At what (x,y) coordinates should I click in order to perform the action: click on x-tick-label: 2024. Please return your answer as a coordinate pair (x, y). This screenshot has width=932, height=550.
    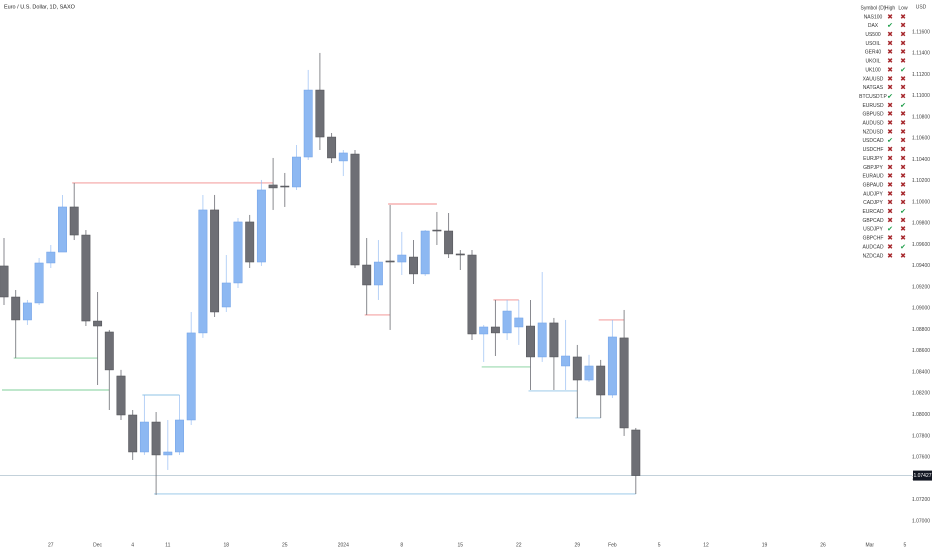
    Looking at the image, I should click on (343, 545).